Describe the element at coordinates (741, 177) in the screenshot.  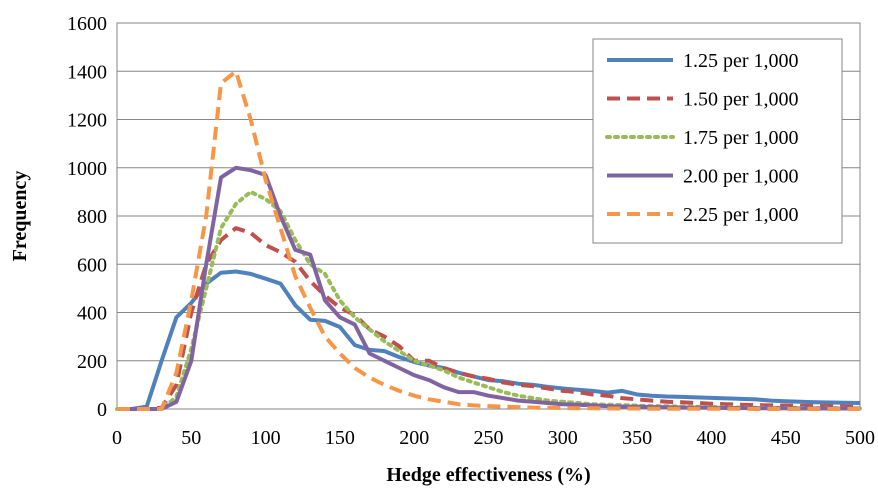
I see `legend-label: 2.00 per 1,000` at that location.